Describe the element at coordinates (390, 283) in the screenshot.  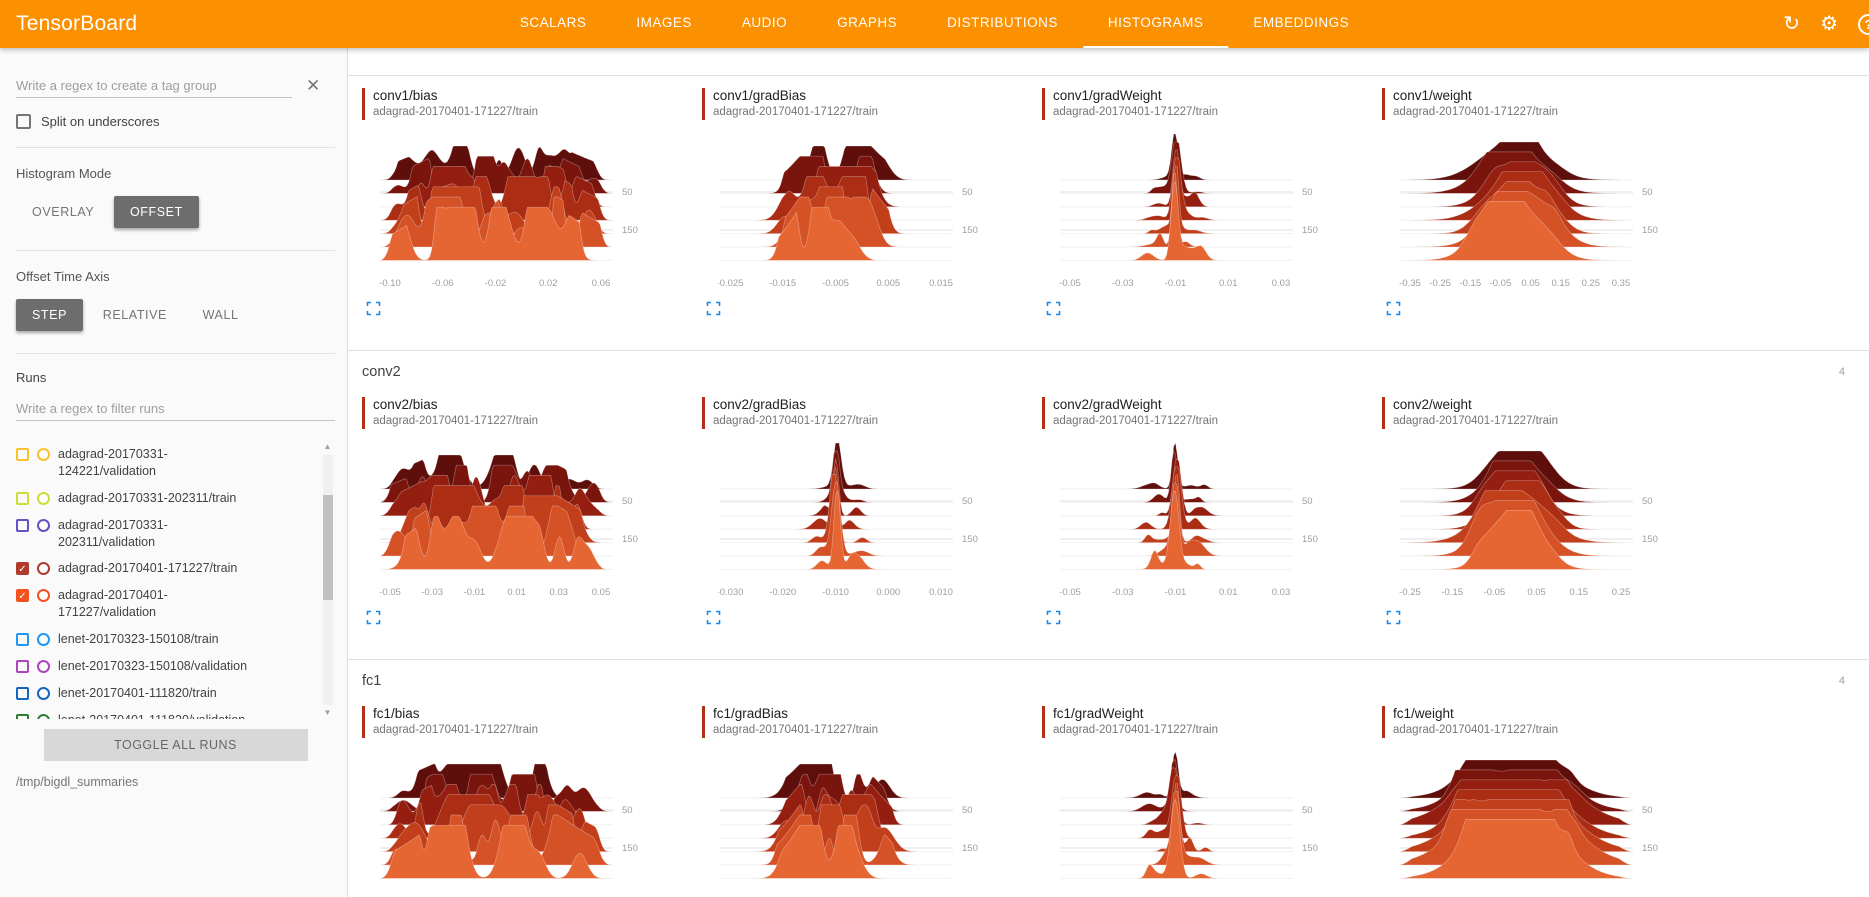
I see `svg-text: -0.10` at that location.